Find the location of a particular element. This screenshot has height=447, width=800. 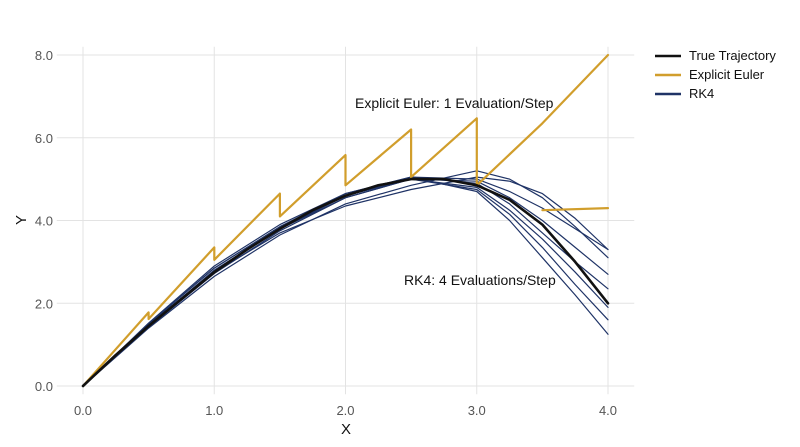

annotation-euler: Explicit Euler: 1 Evaluation/Step is located at coordinates (454, 103).